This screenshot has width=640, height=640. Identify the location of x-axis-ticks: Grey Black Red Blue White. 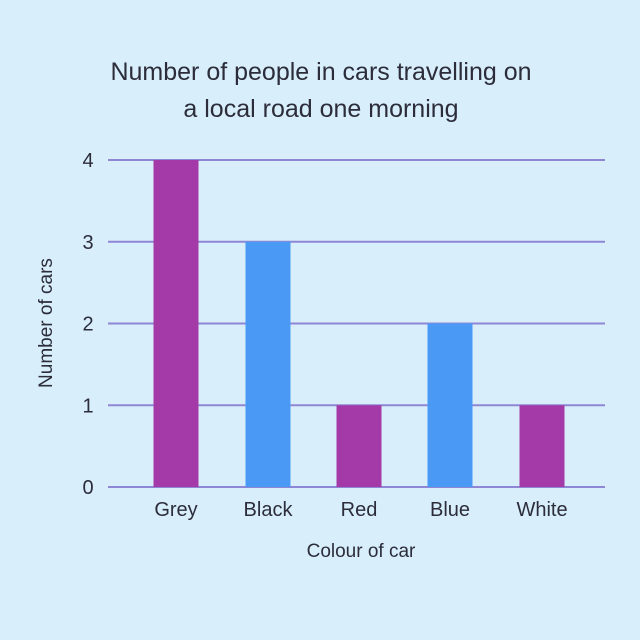
(360, 510).